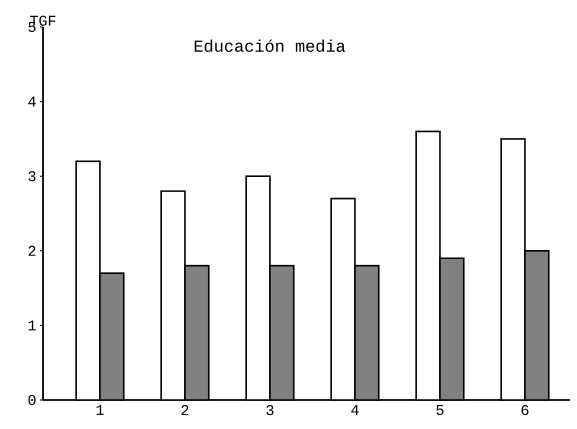  What do you see at coordinates (100, 410) in the screenshot?
I see `x-tick-label: 1` at bounding box center [100, 410].